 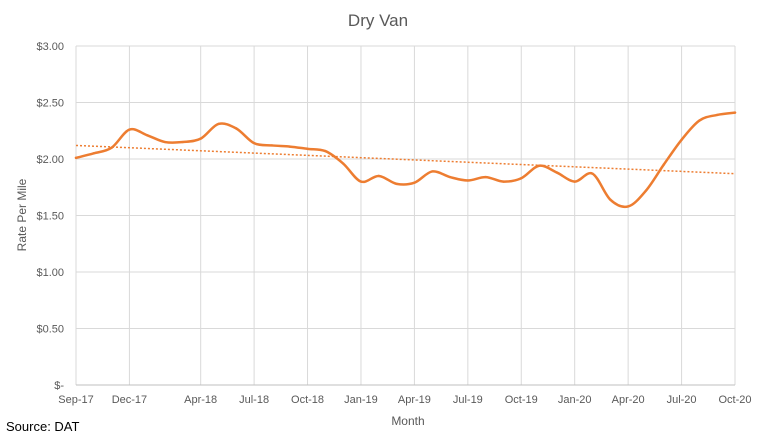 I want to click on y-tick-label: $1.50, so click(x=50, y=217).